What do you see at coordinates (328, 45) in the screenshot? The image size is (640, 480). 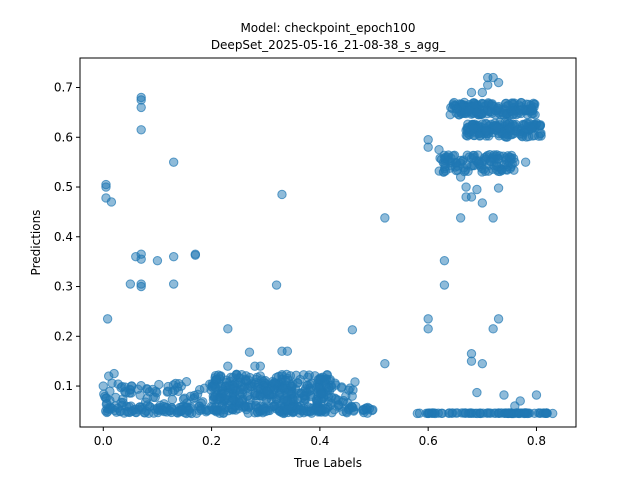 I see `chart-title-line2: DeepSet_2025-05-16_21-08-38_s_agg_` at bounding box center [328, 45].